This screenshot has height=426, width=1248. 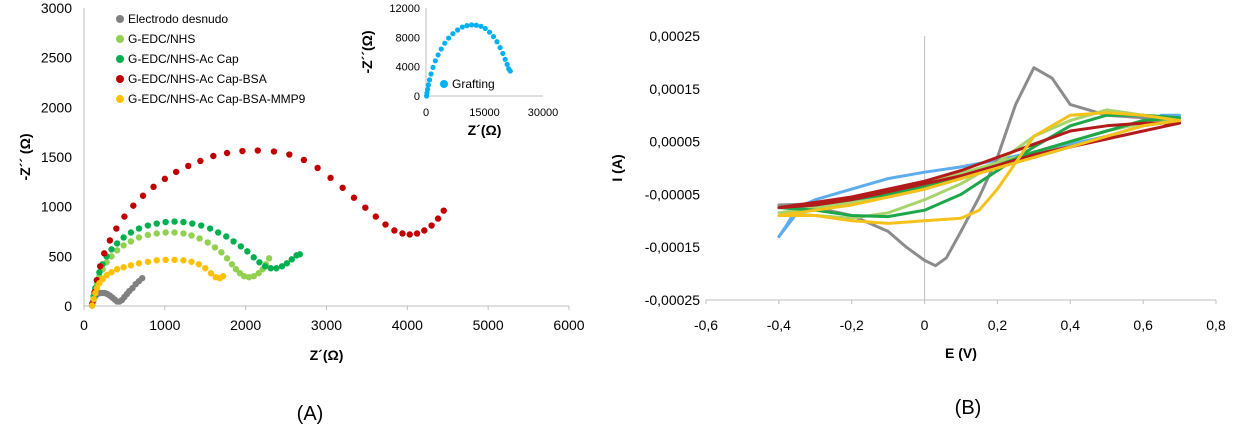 I want to click on panel-b-y-tick-label: 0,00015, so click(x=674, y=89).